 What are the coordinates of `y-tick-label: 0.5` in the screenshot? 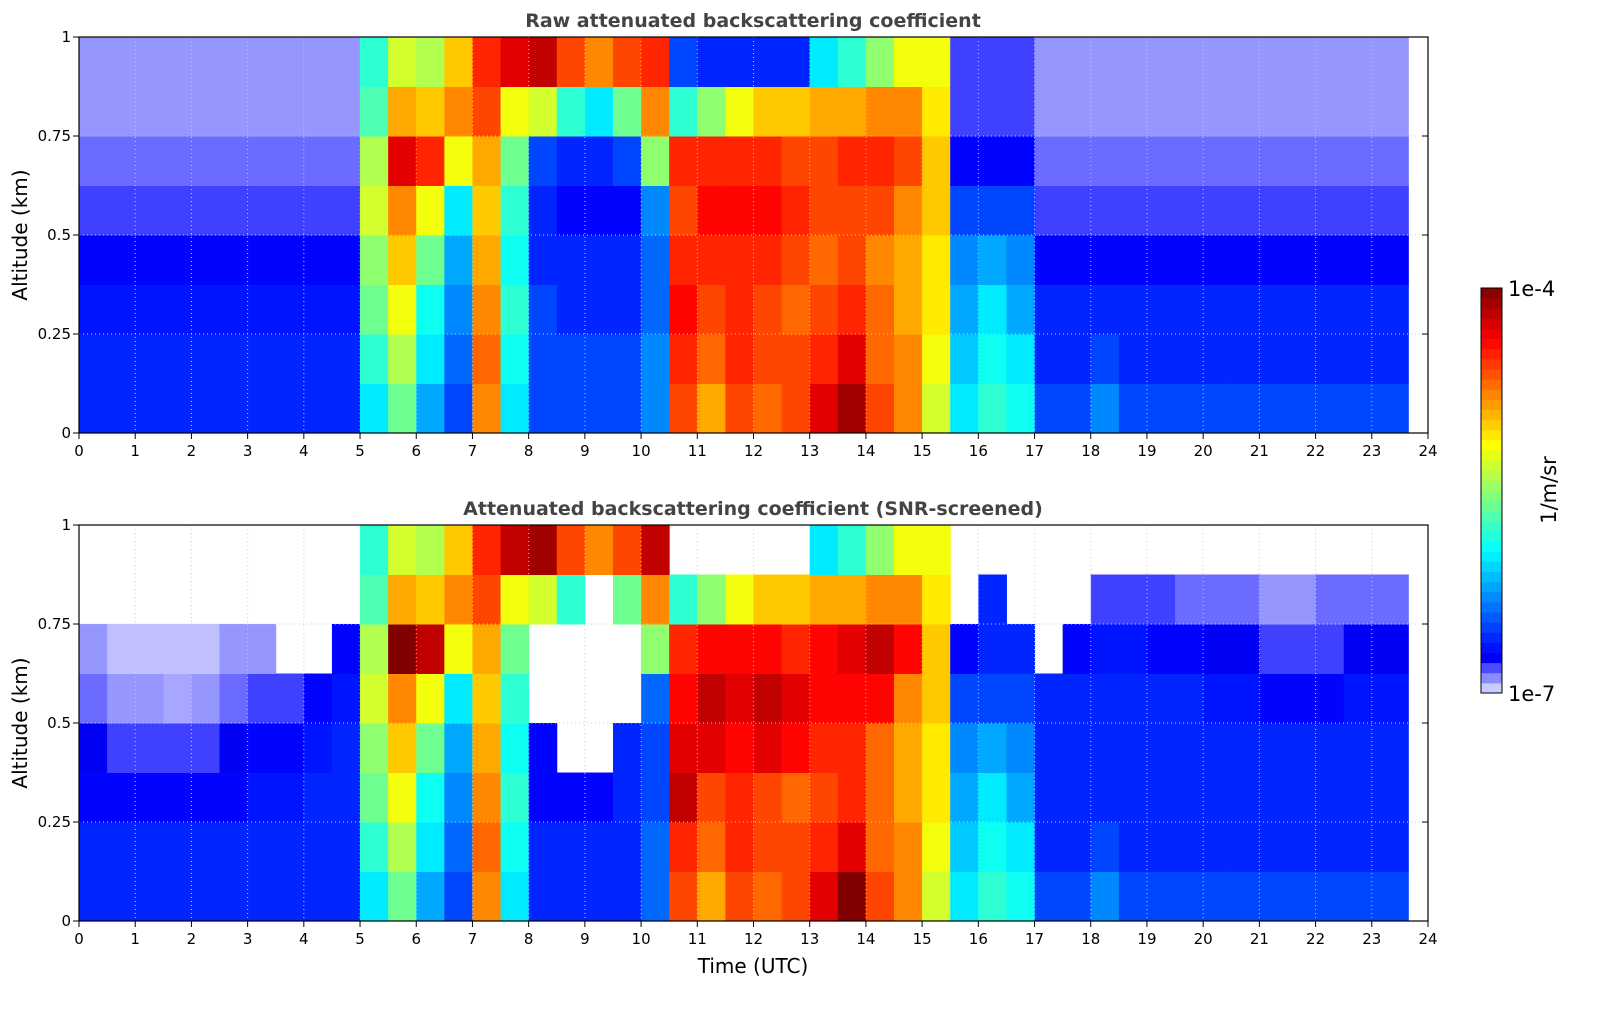 It's located at (59, 723).